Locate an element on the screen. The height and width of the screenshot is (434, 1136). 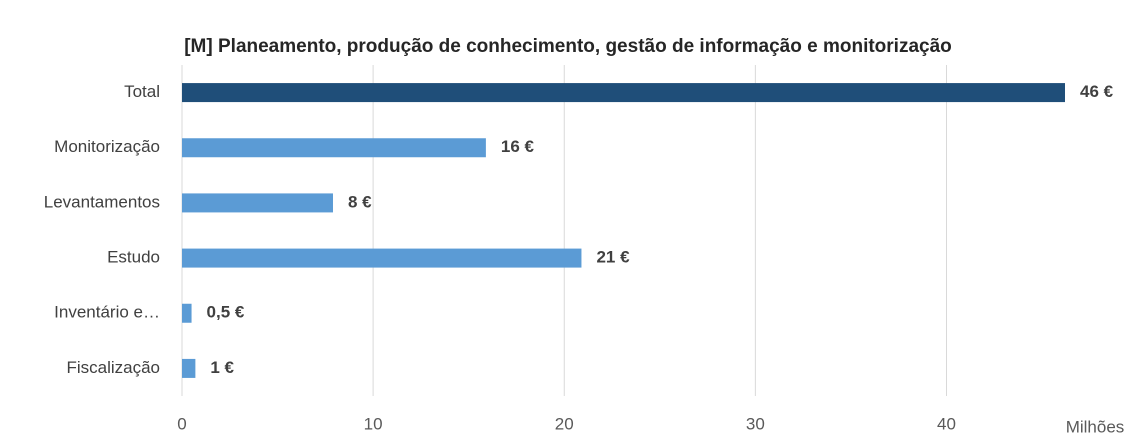
x-tick-label: 20 is located at coordinates (564, 423).